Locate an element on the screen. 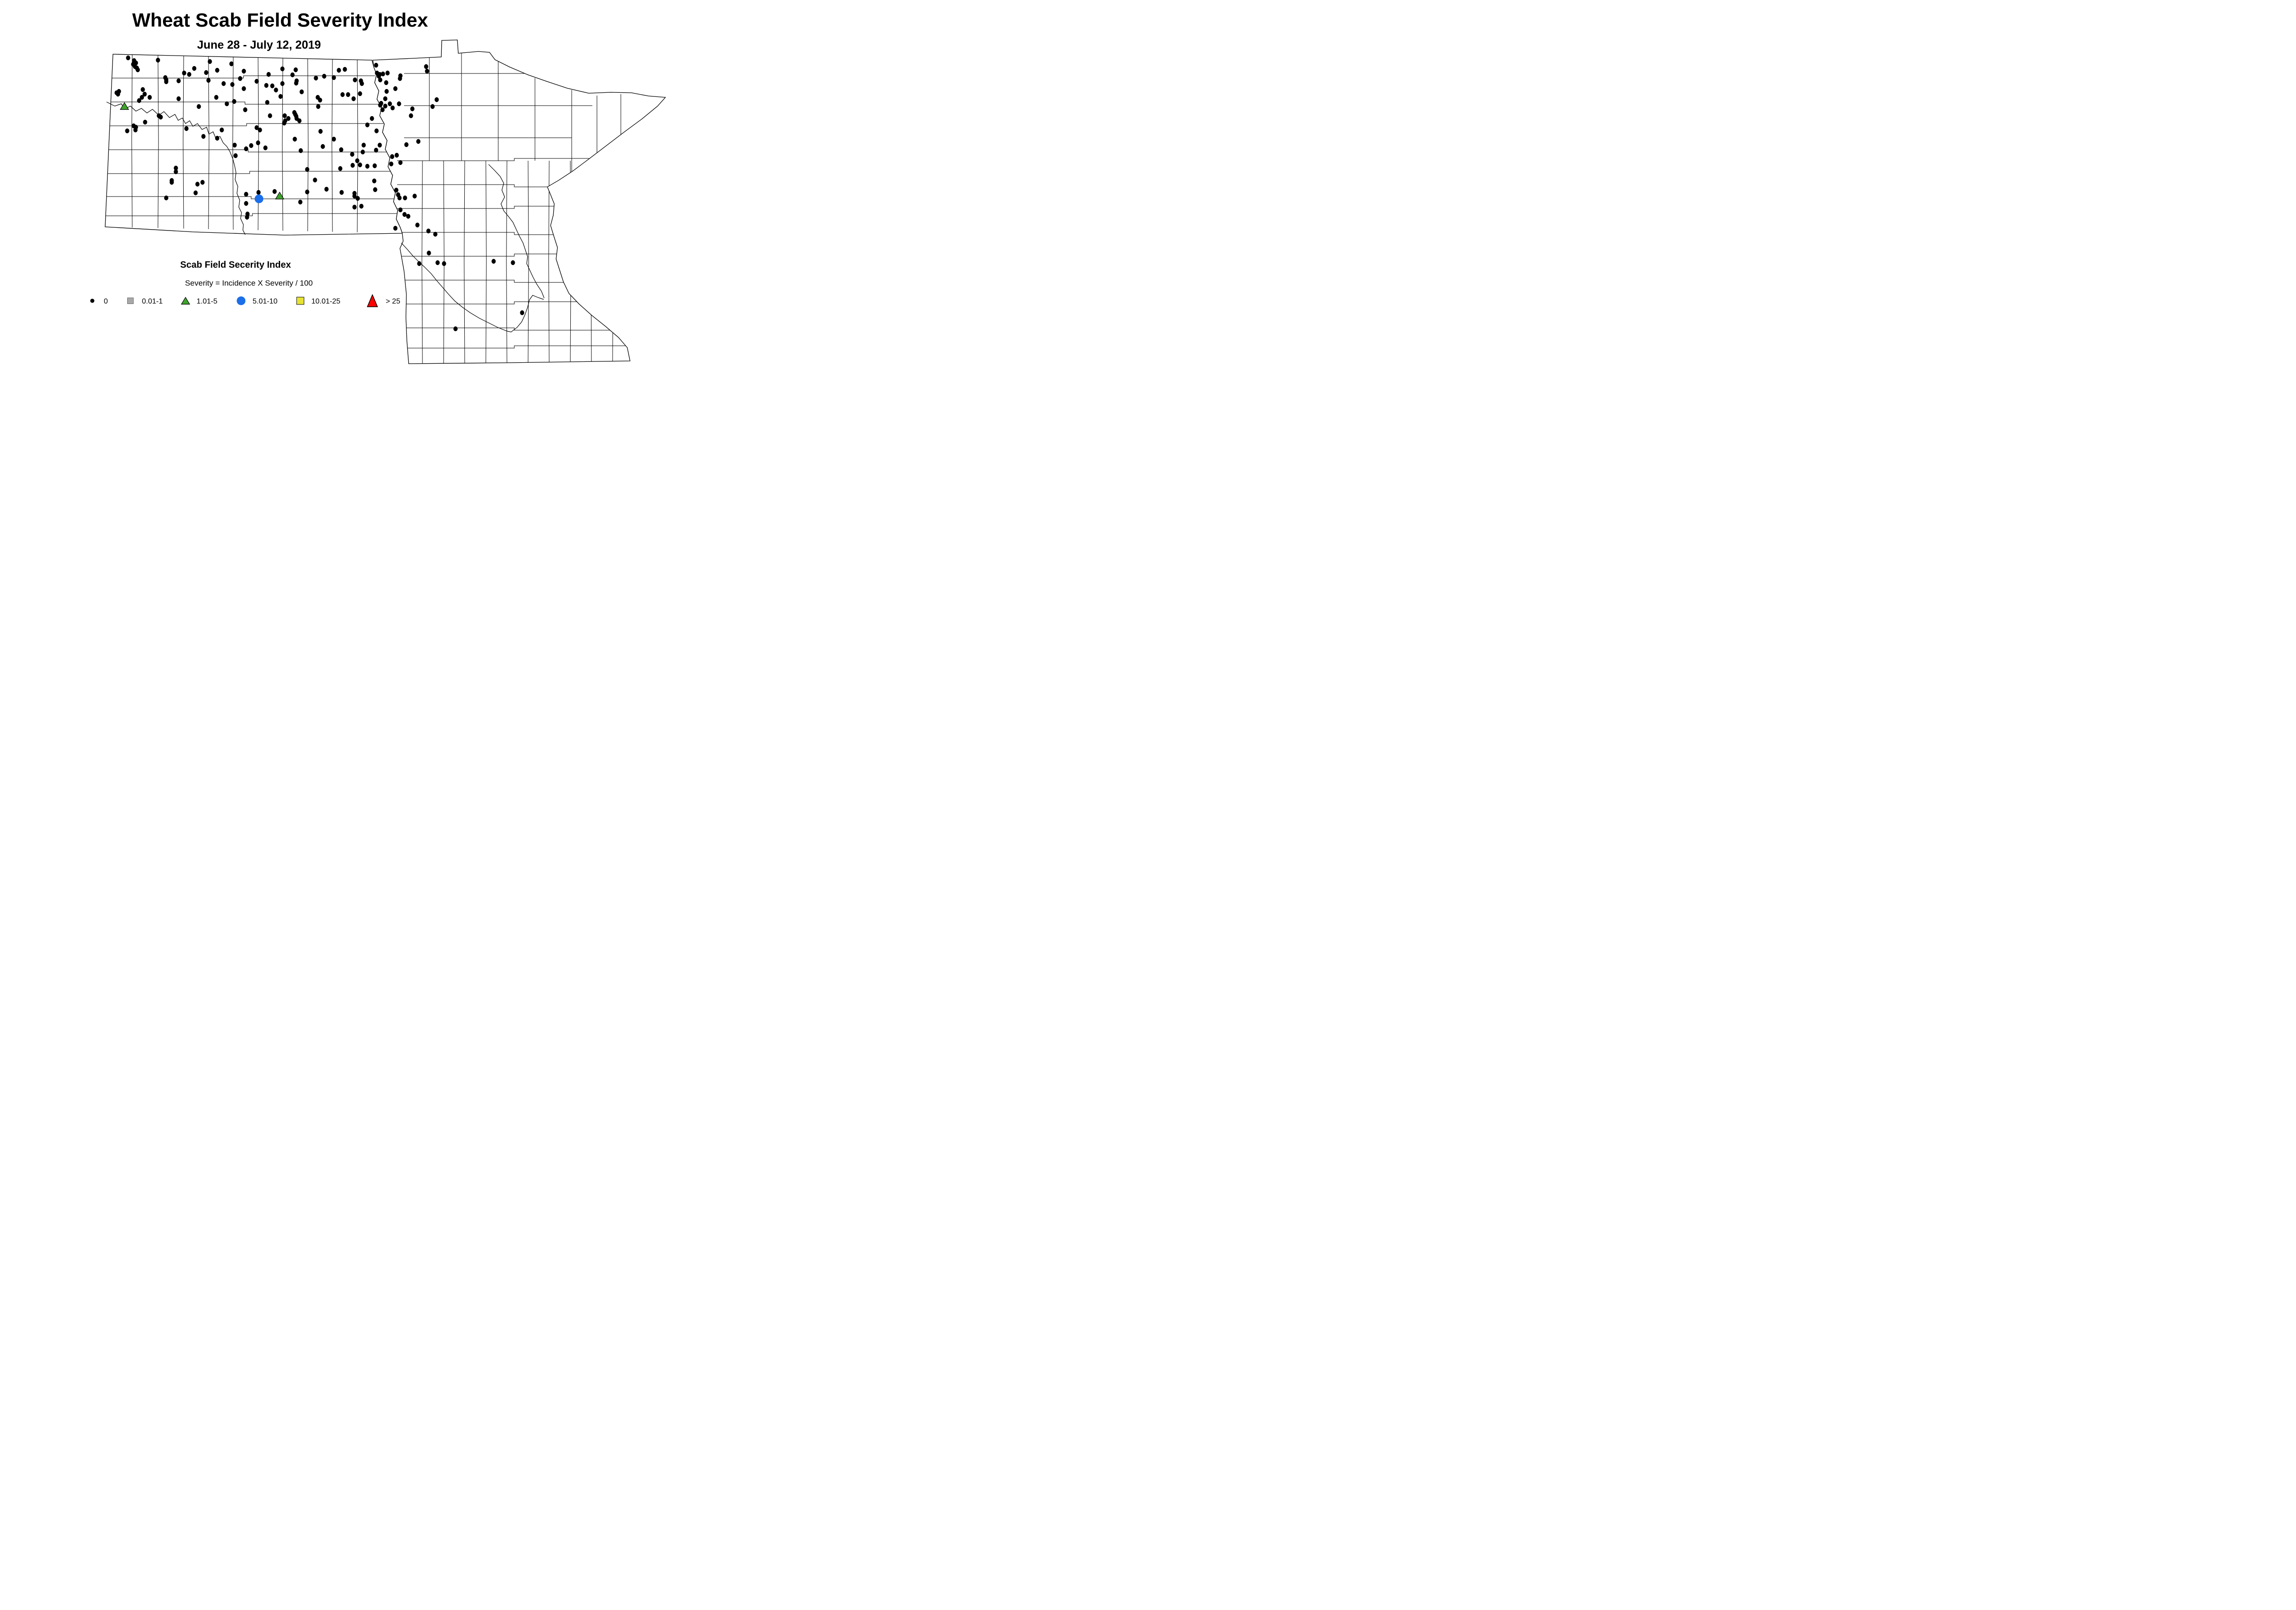 This screenshot has width=2296, height=1610. severity-data-points-layer is located at coordinates (319, 193).